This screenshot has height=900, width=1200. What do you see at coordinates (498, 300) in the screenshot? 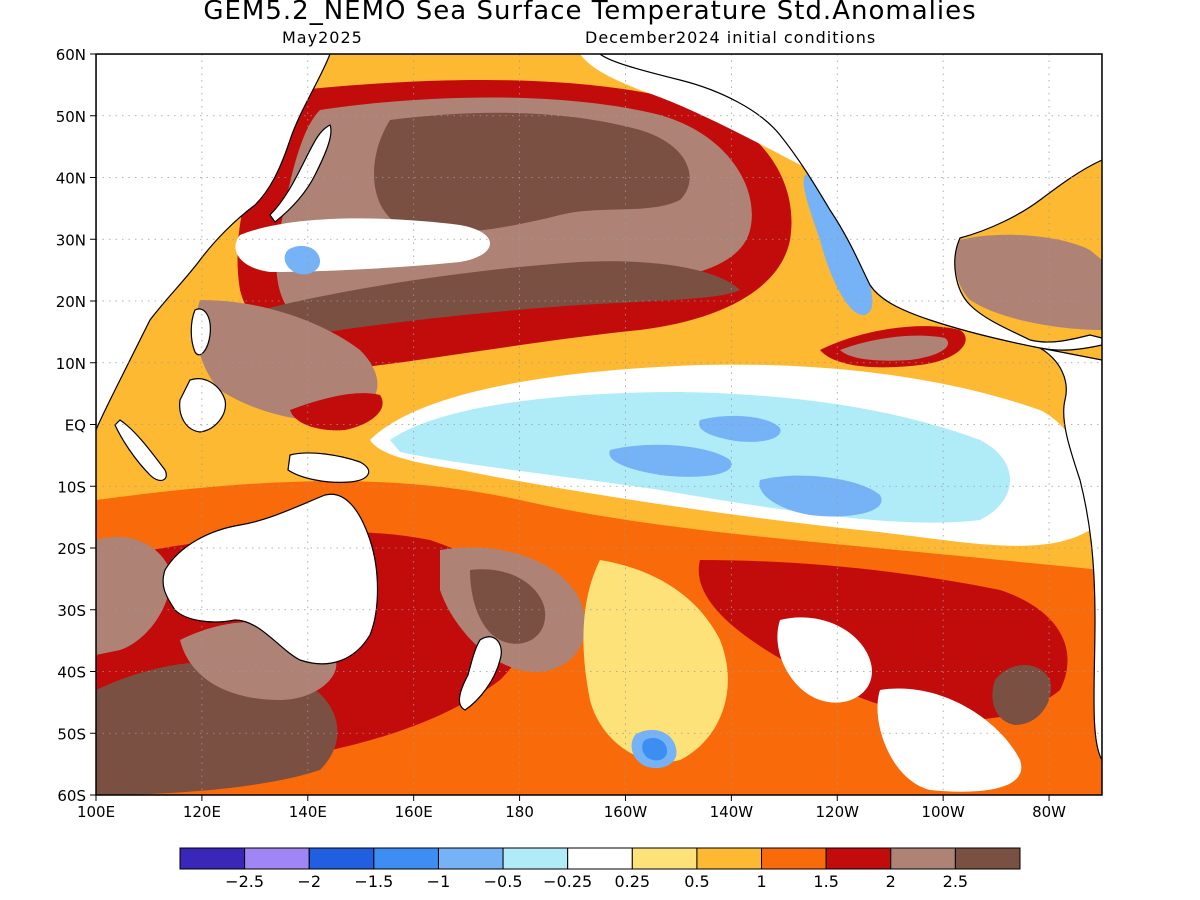
I see `north-pacific-dark-band` at bounding box center [498, 300].